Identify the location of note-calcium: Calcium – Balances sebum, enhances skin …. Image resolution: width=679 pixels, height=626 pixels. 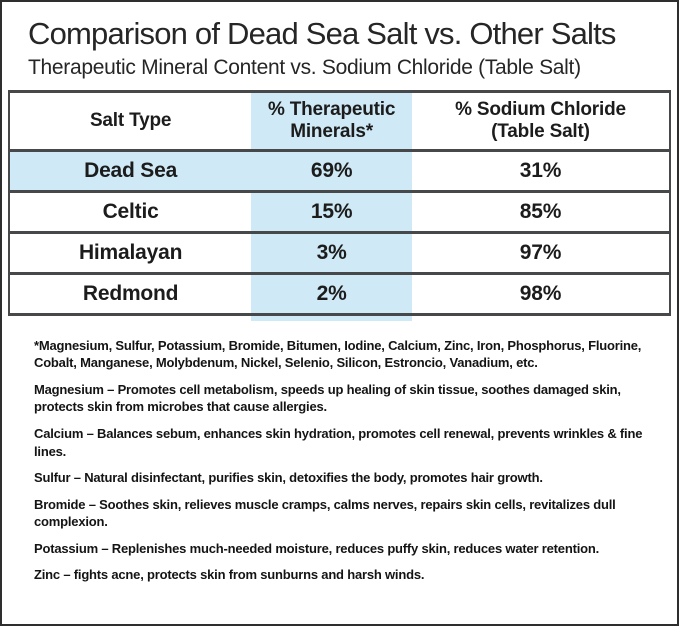
(338, 442).